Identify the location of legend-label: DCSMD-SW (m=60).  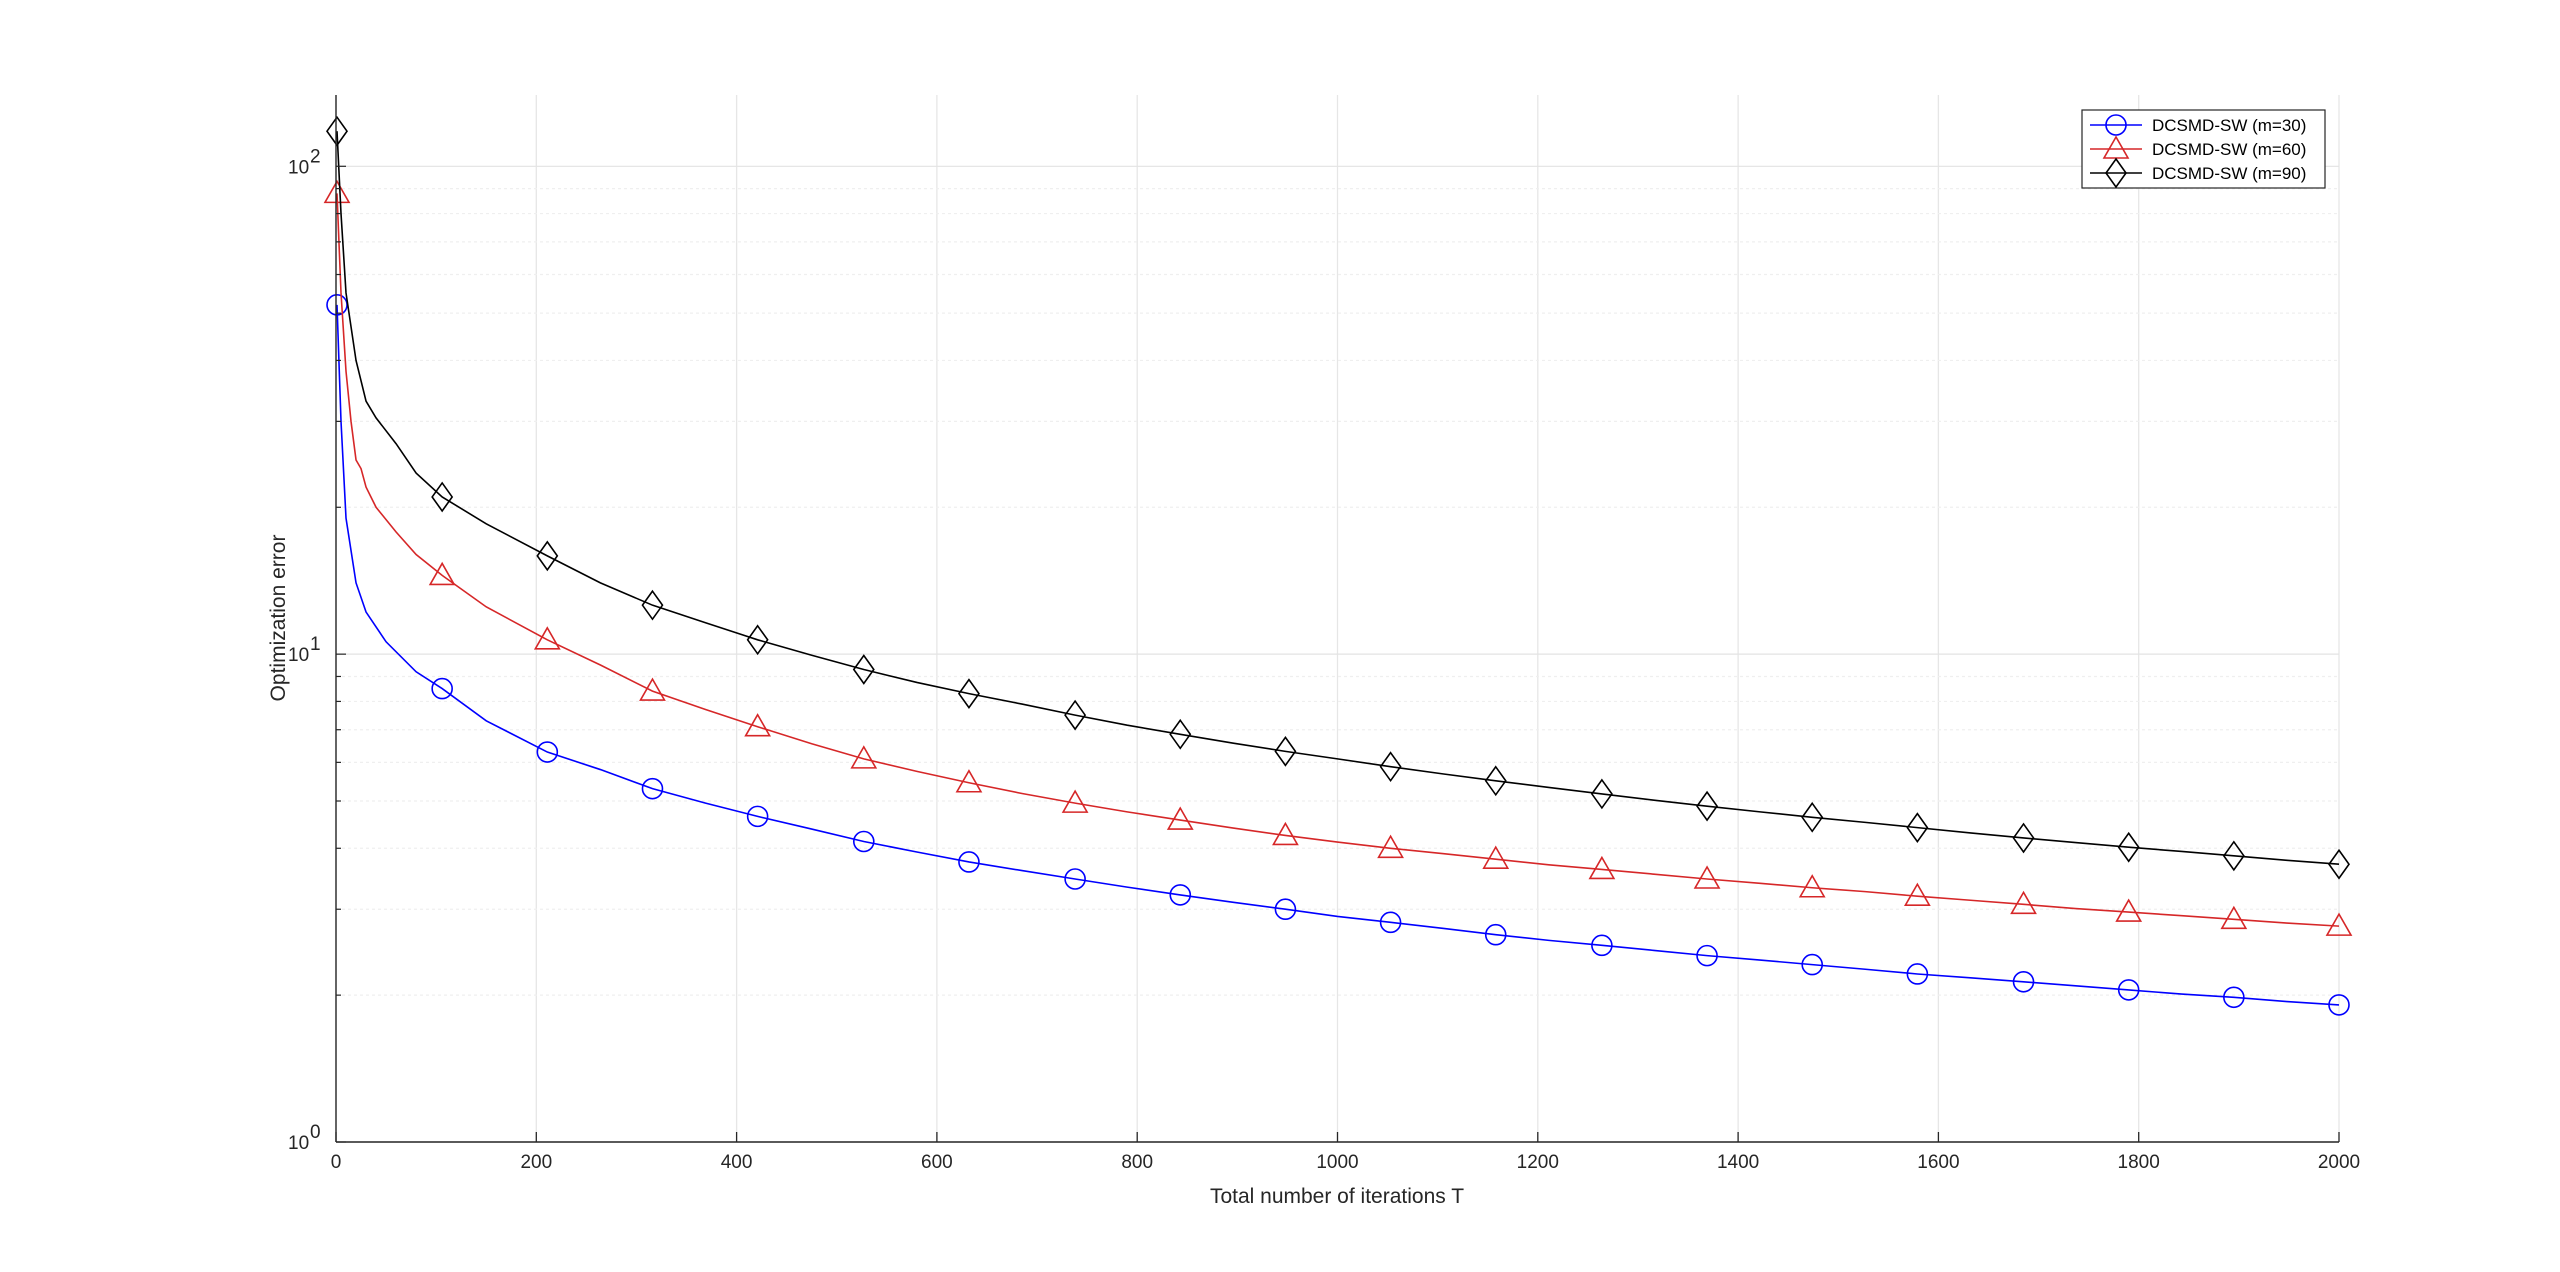
(2229, 149).